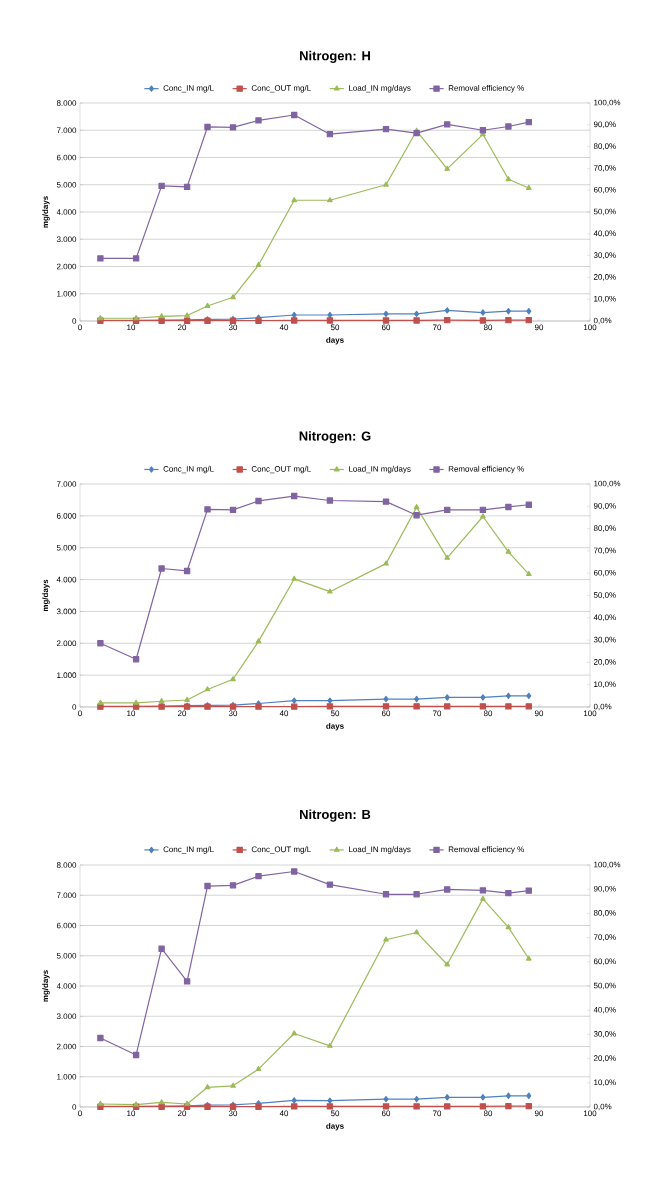 The height and width of the screenshot is (1177, 665). What do you see at coordinates (335, 815) in the screenshot?
I see `chart-title: Nitrogen: B` at bounding box center [335, 815].